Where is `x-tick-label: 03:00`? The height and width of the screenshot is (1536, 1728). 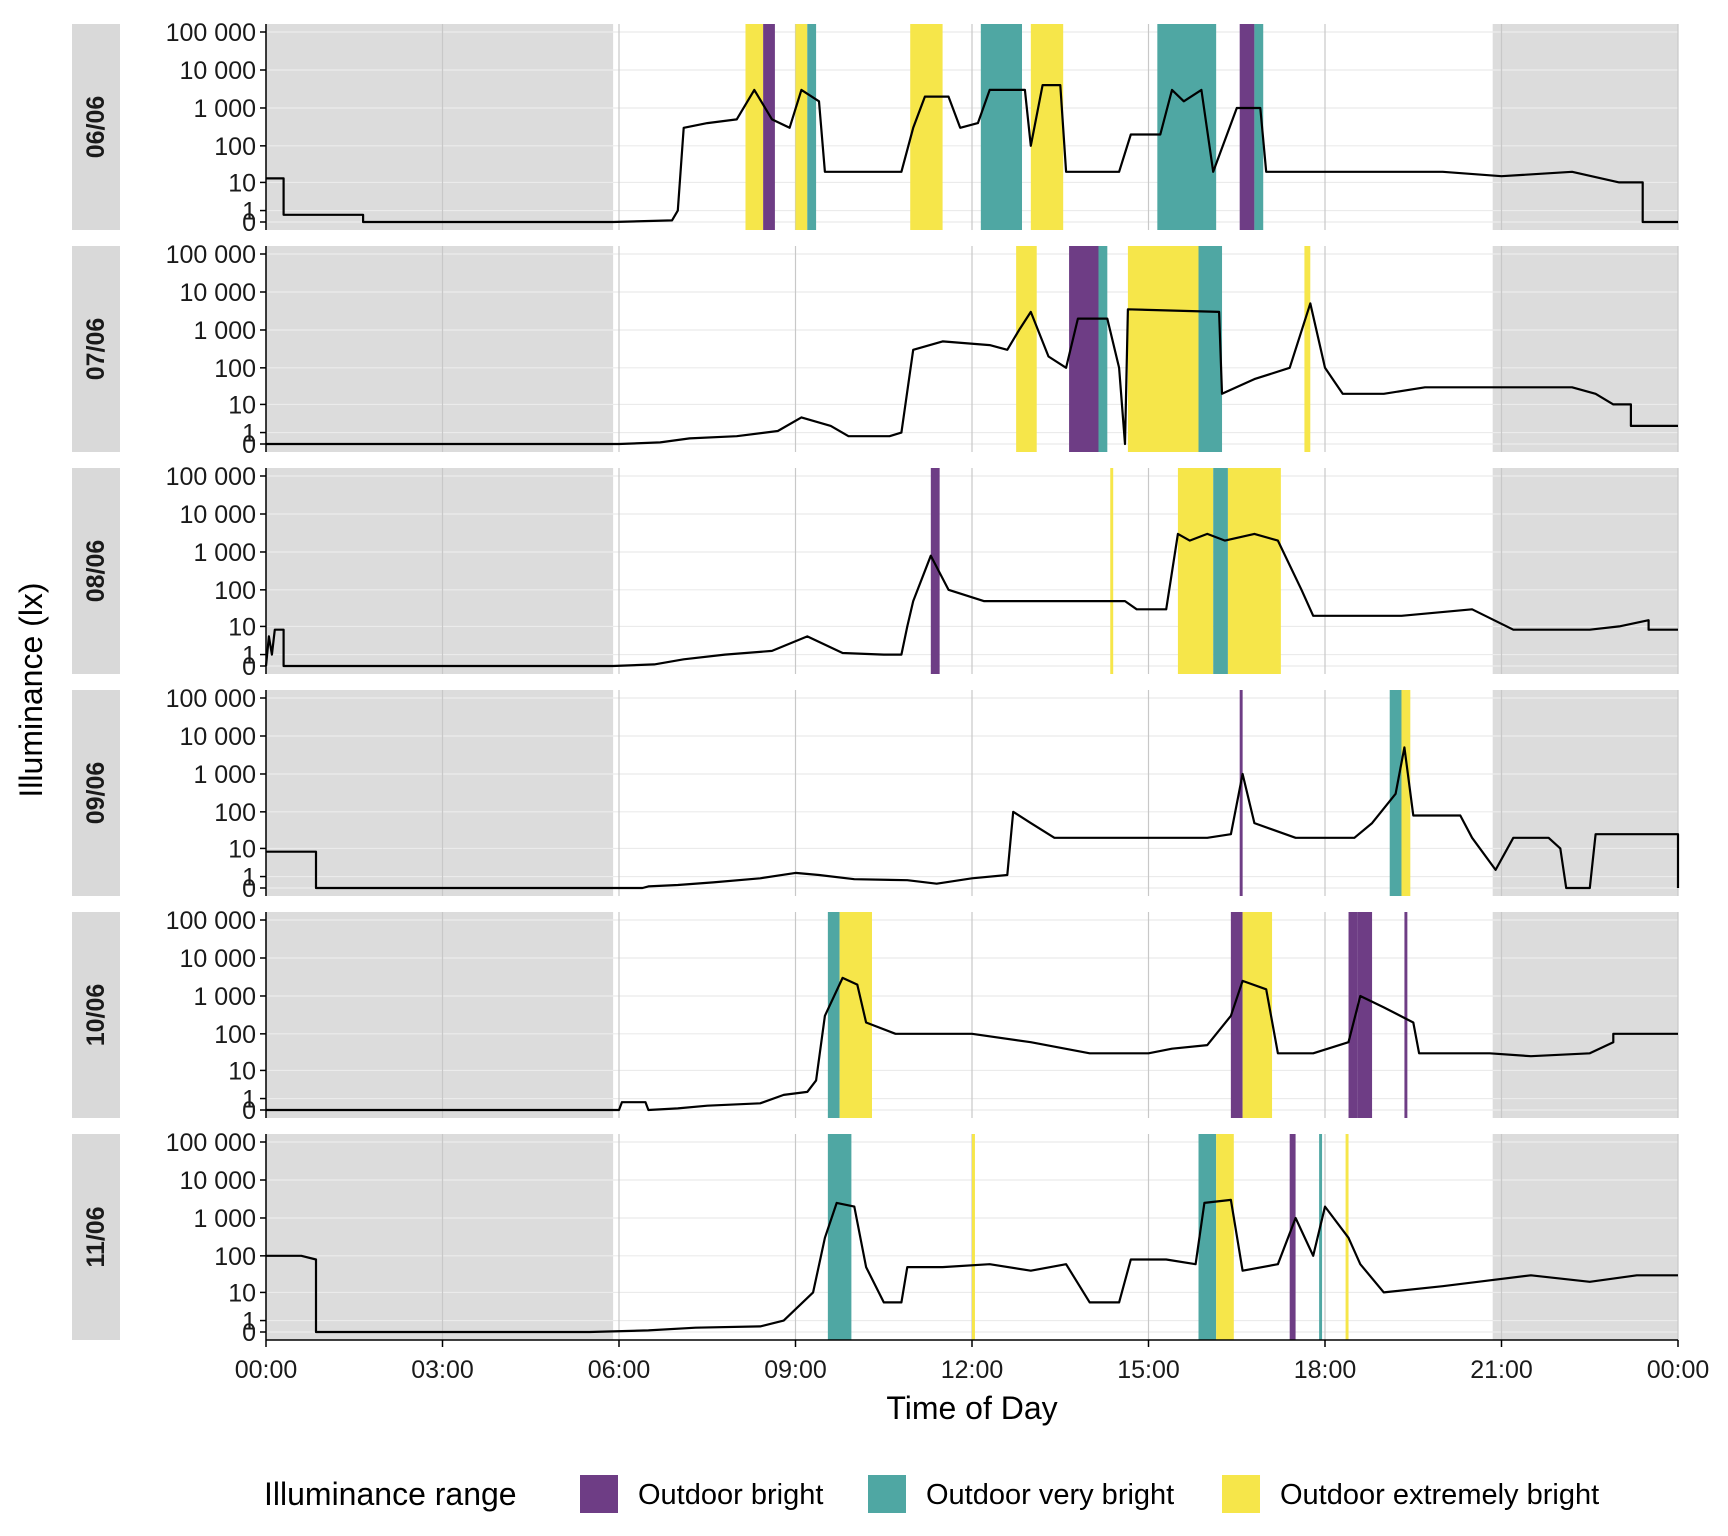
x-tick-label: 03:00 is located at coordinates (442, 1370).